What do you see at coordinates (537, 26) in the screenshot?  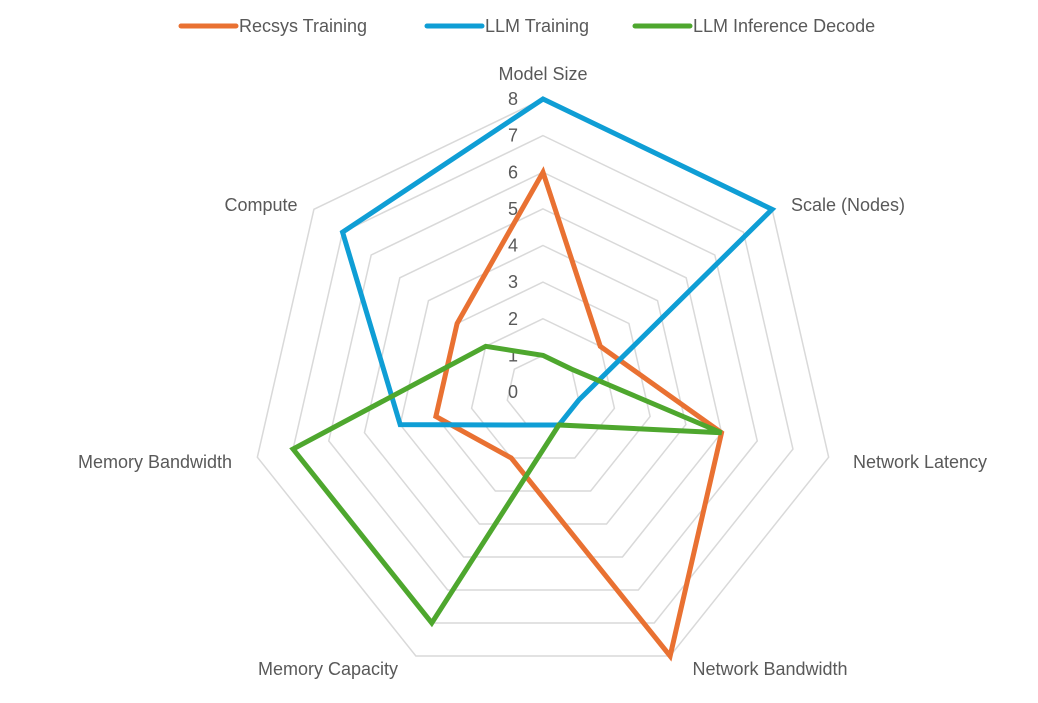 I see `legend-label: LLM Training` at bounding box center [537, 26].